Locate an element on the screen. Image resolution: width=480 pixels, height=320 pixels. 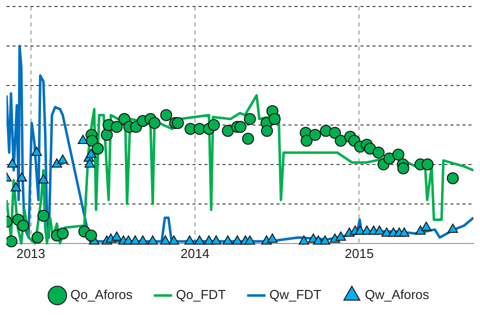
legend-label: Qo_FDT is located at coordinates (201, 294).